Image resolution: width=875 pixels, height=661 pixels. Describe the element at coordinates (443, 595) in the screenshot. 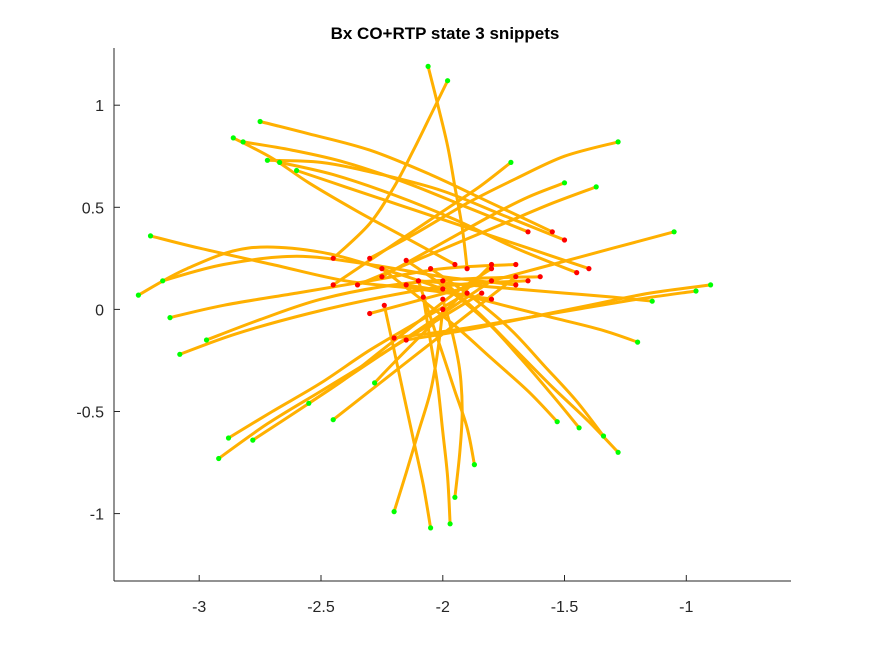

I see `x-ticks: -3 -2.5 -2 -1.5 -1` at that location.